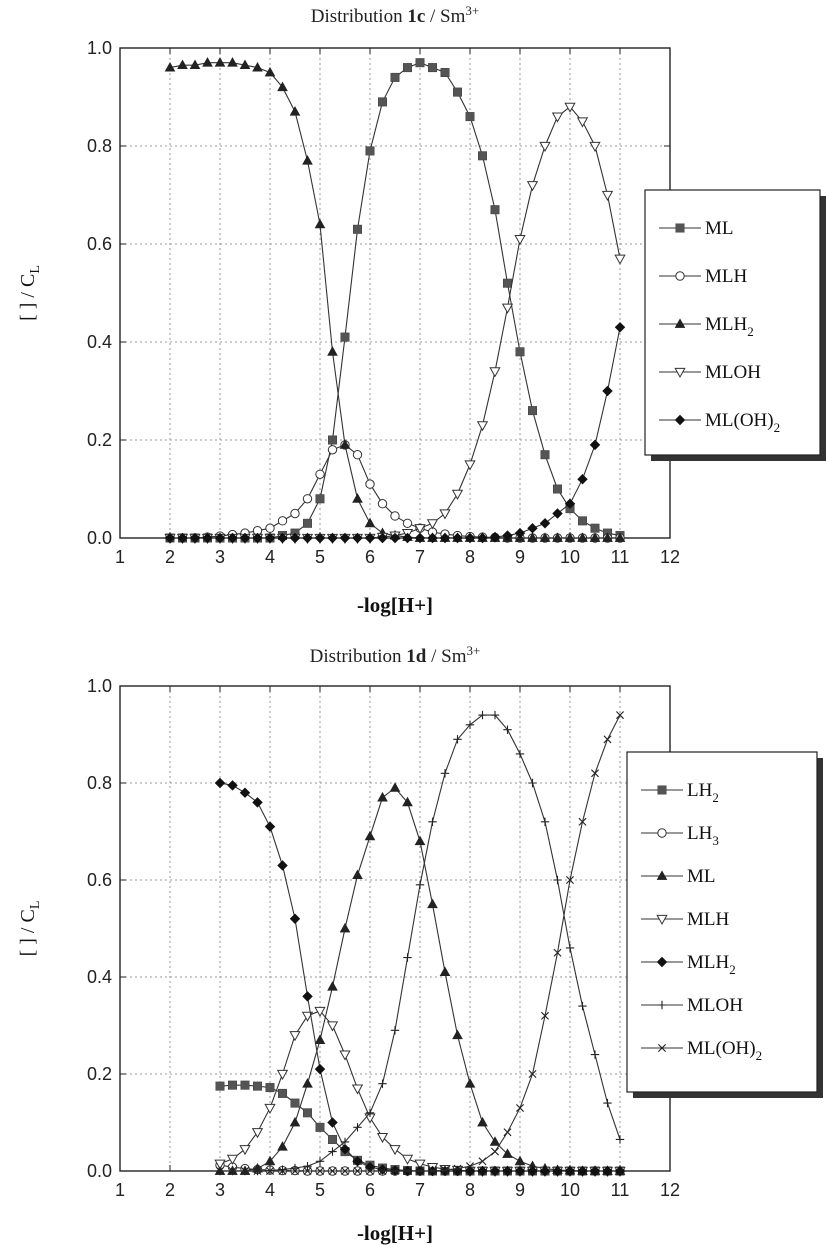 Image resolution: width=826 pixels, height=1245 pixels. I want to click on legend-label-main: ML(OH), so click(721, 1048).